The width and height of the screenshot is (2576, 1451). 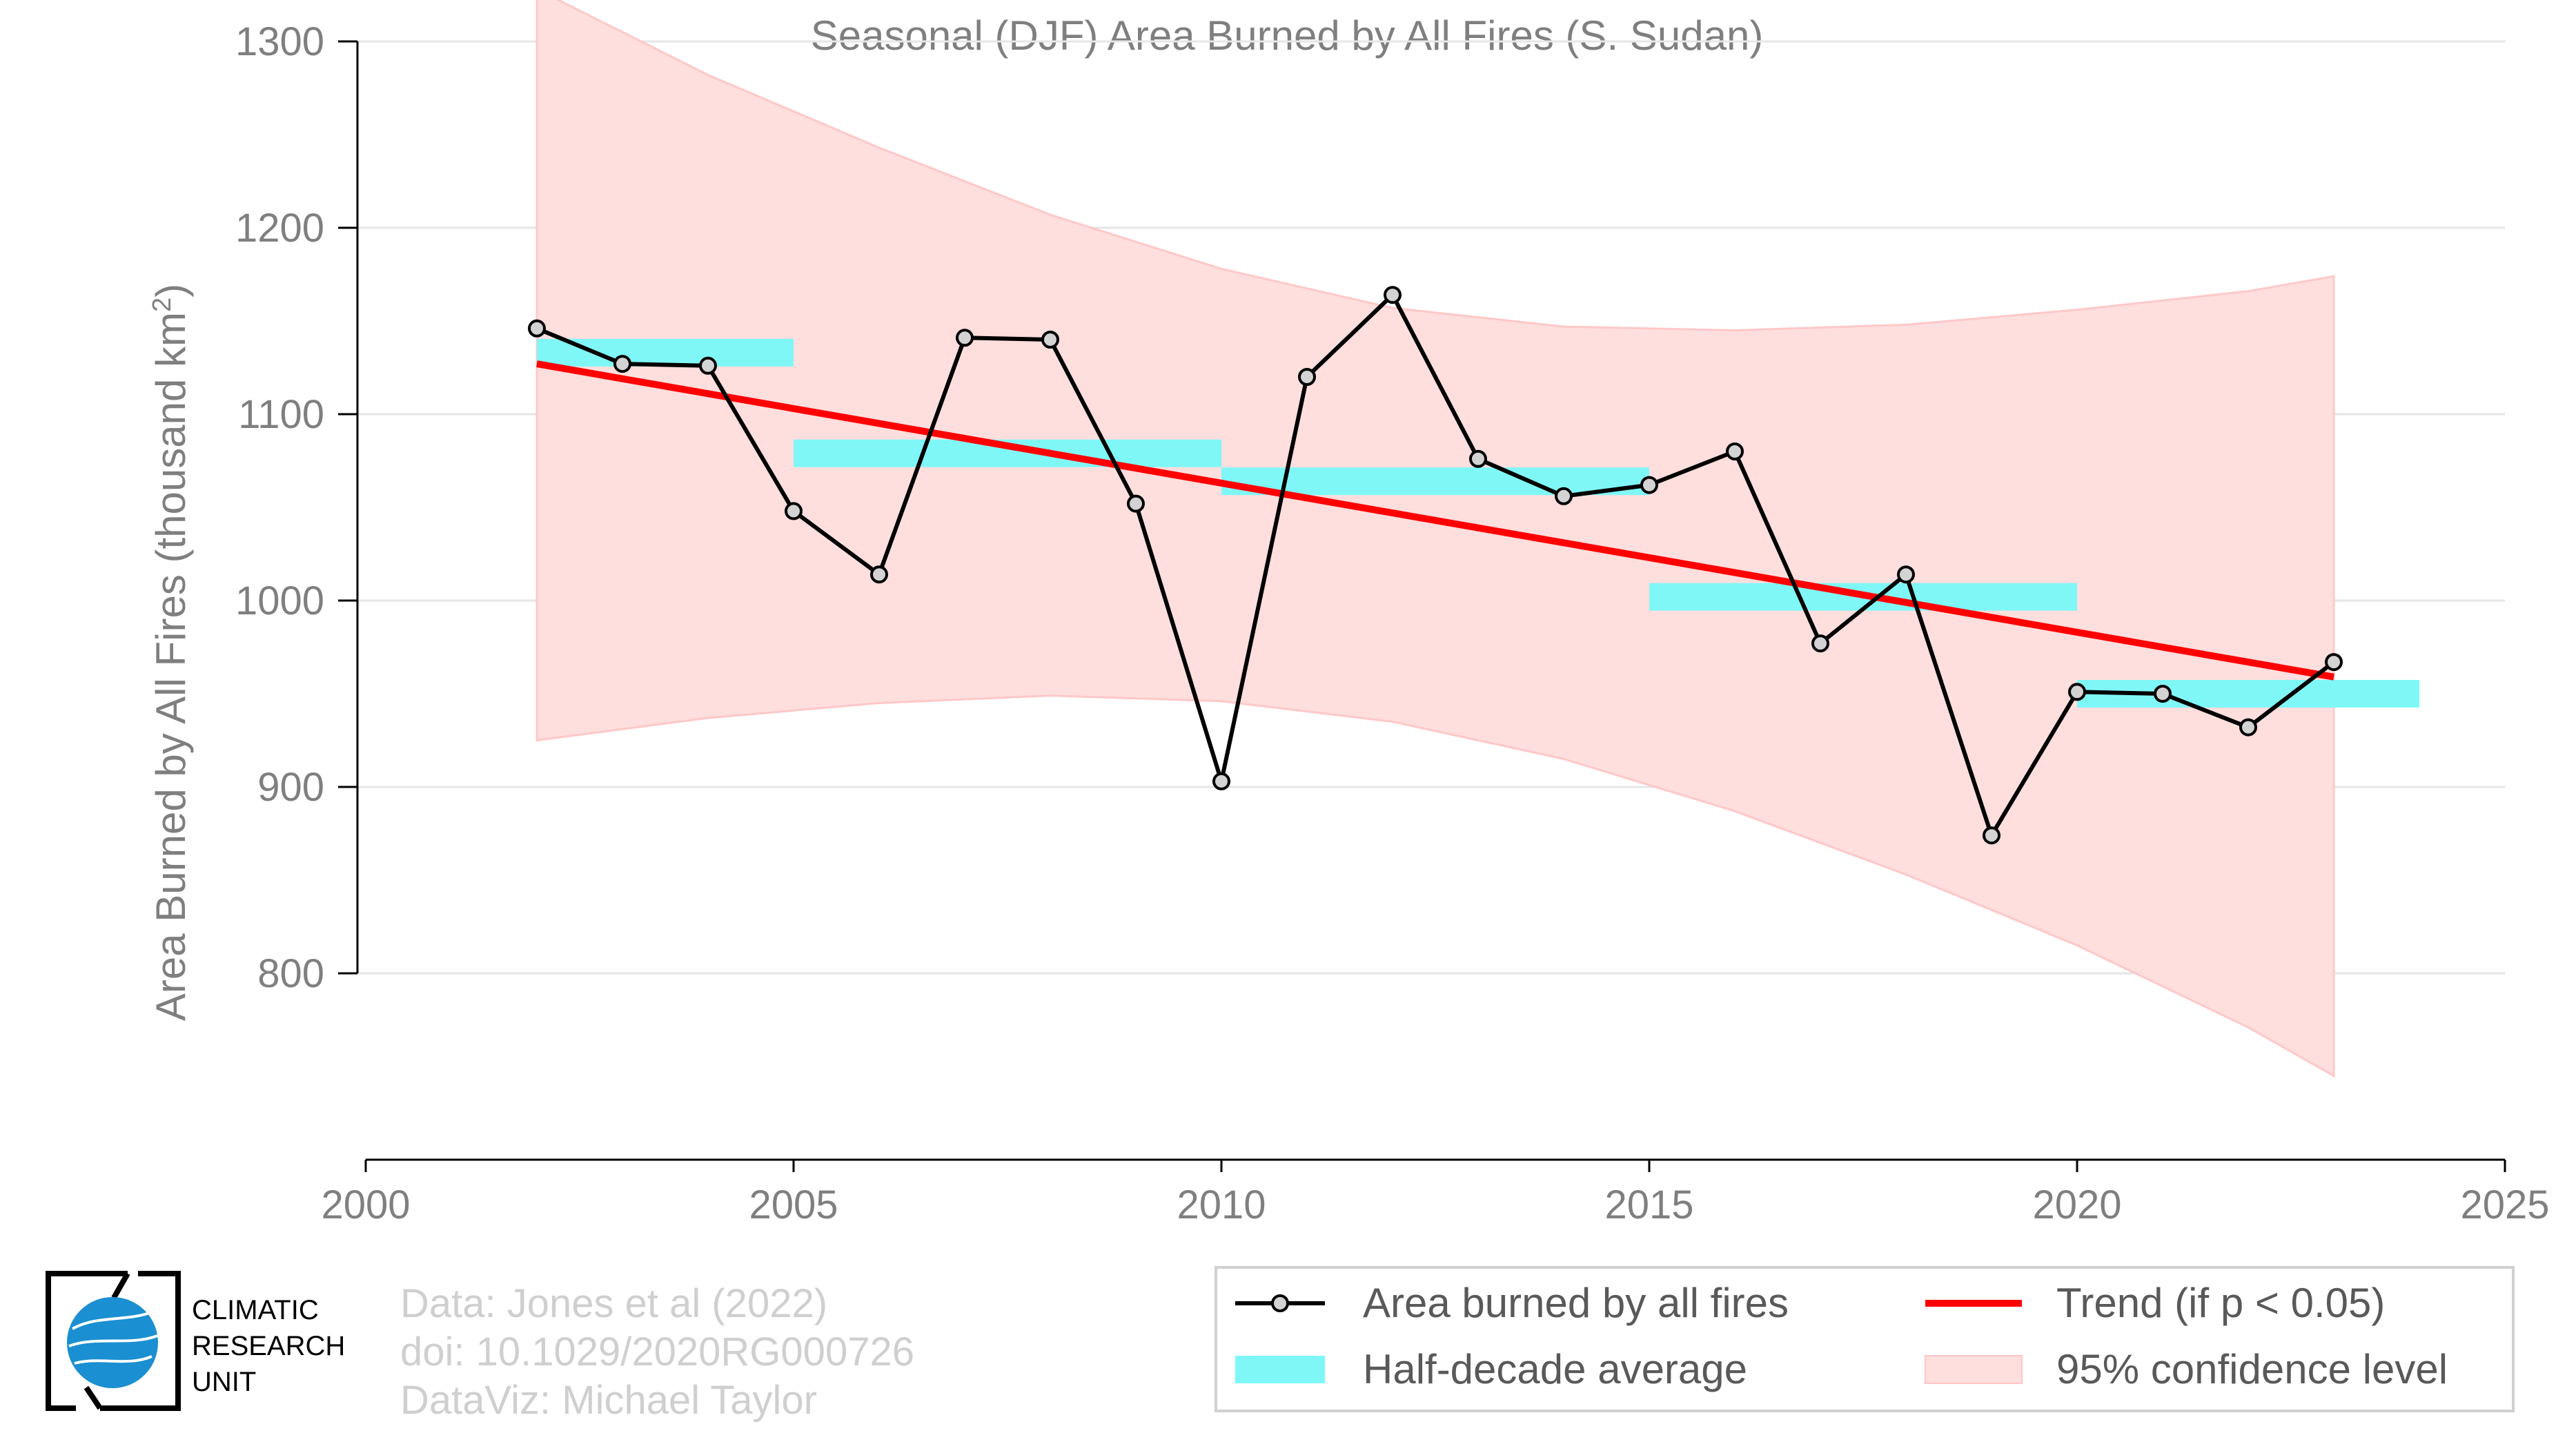 What do you see at coordinates (1974, 1370) in the screenshot?
I see `legend-confidence-swatch` at bounding box center [1974, 1370].